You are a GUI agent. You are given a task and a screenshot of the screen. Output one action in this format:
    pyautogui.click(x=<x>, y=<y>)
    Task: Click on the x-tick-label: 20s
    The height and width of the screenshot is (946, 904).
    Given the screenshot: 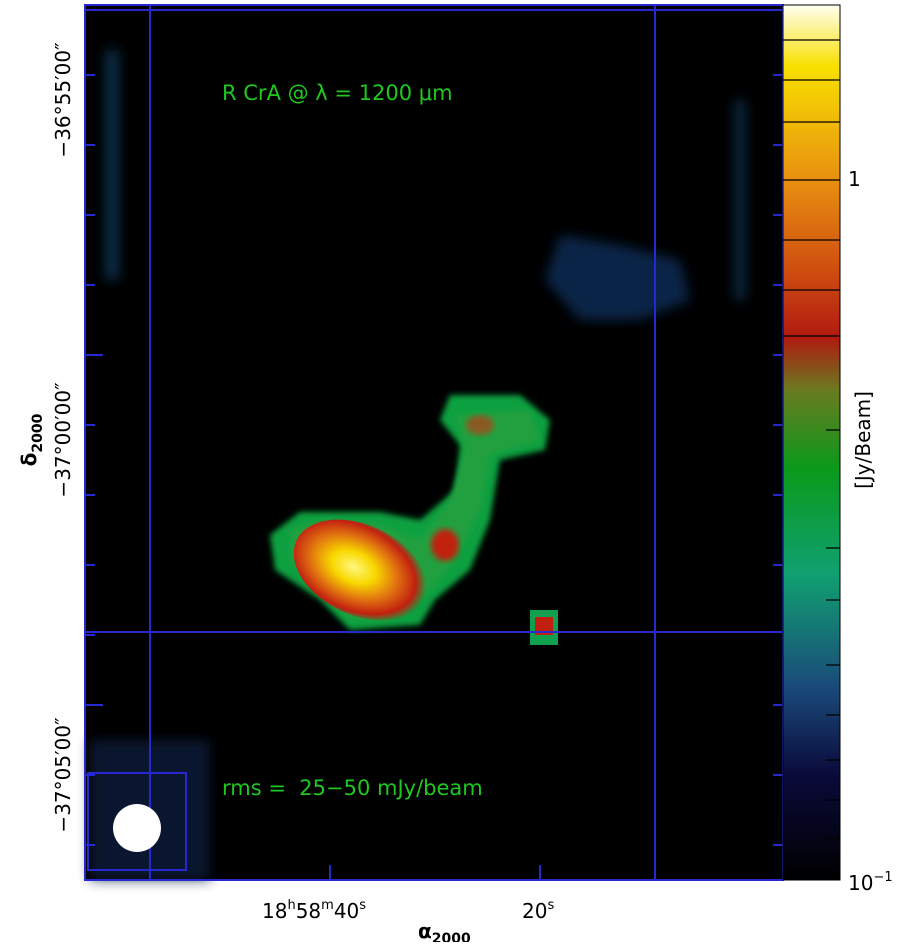 What is the action you would take?
    pyautogui.click(x=538, y=910)
    